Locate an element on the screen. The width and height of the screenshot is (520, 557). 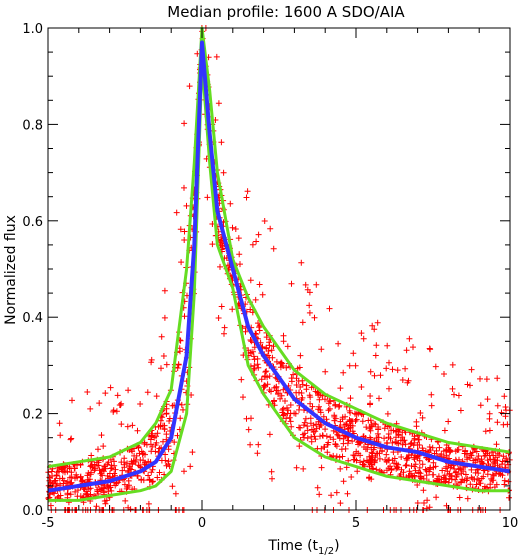
y-tick-label: 0.6 is located at coordinates (32, 222).